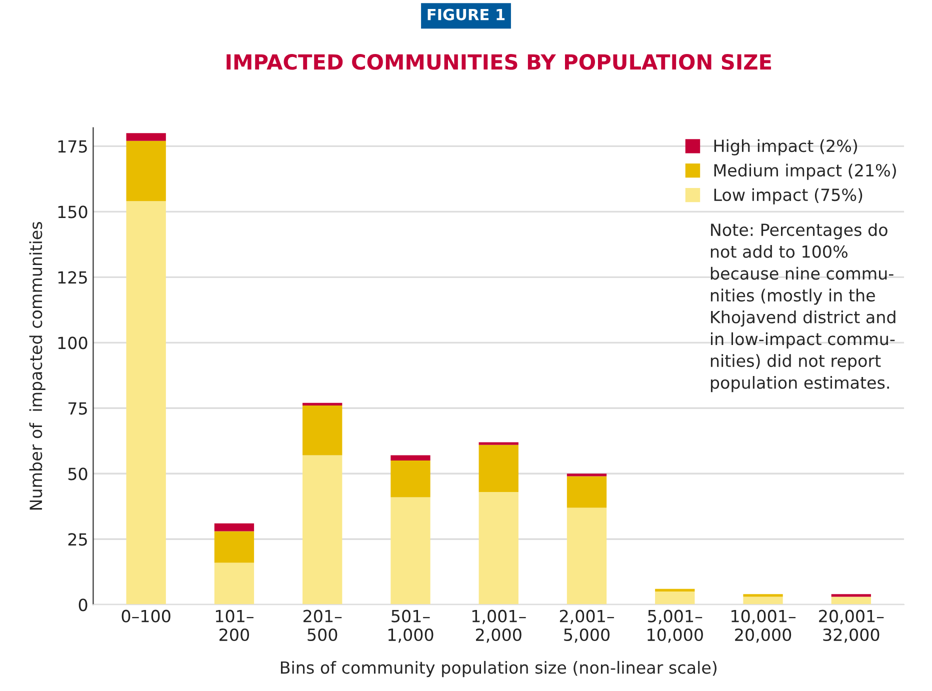 The height and width of the screenshot is (691, 932). What do you see at coordinates (675, 626) in the screenshot?
I see `x-tick-label: 5,001– 10,000` at bounding box center [675, 626].